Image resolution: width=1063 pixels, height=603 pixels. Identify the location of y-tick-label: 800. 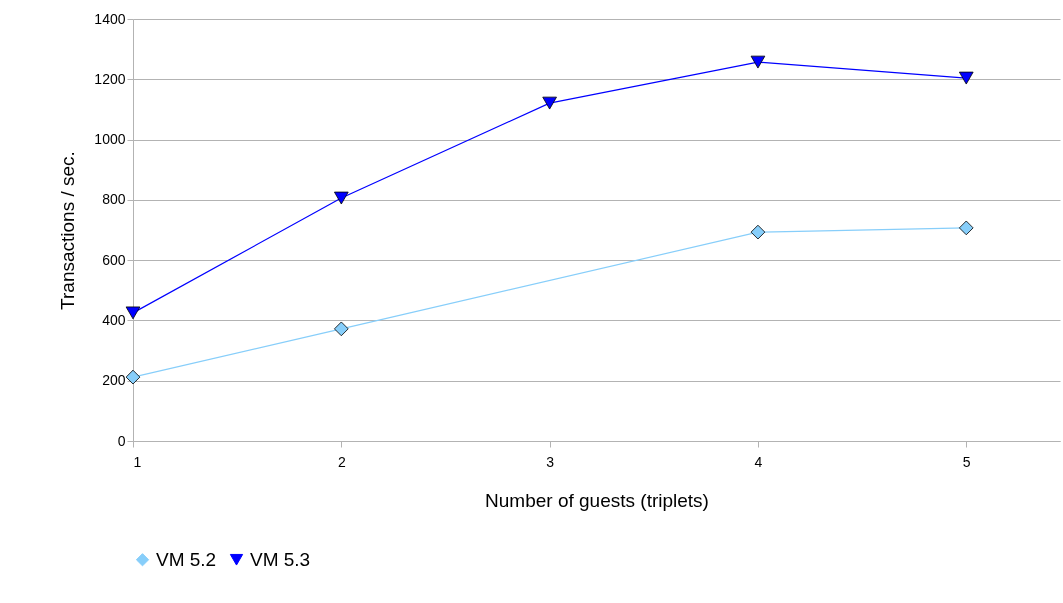
(114, 199).